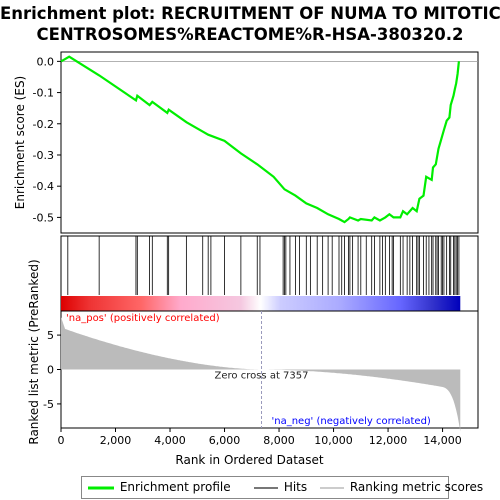  I want to click on legend-item-ranking: Ranking metric scores, so click(400, 487).